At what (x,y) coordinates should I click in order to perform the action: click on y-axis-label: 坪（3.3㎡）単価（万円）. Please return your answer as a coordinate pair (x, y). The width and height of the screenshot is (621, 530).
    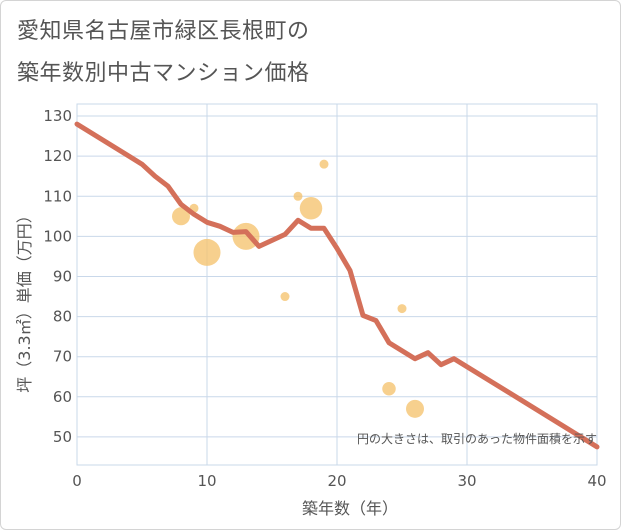
    Looking at the image, I should click on (24, 299).